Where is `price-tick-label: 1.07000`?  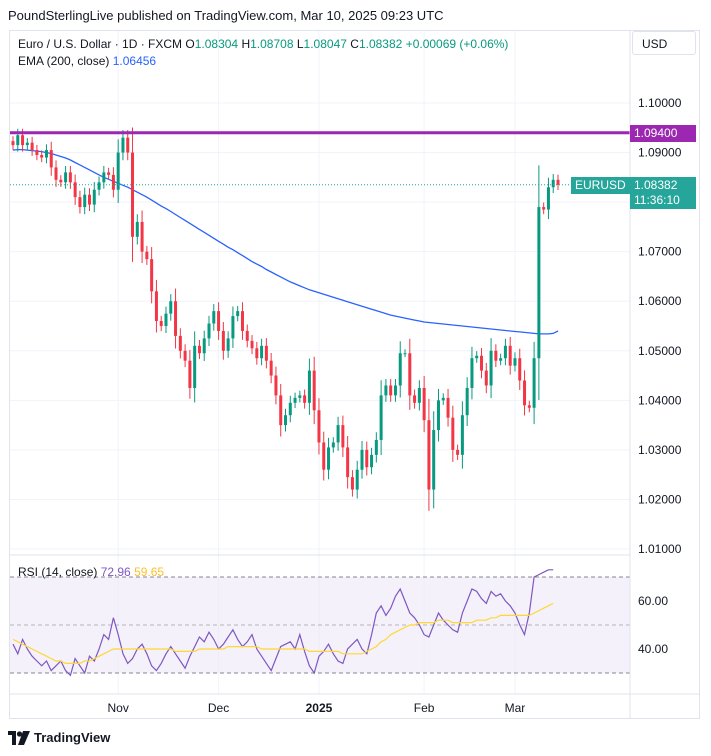 price-tick-label: 1.07000 is located at coordinates (660, 252).